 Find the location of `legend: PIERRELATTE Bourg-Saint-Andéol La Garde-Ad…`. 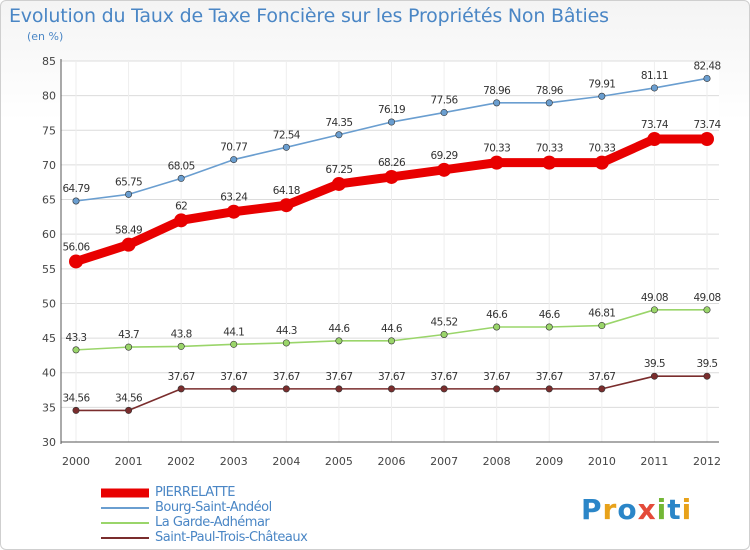

legend: PIERRELATTE Bourg-Saint-Andéol La Garde-Ad… is located at coordinates (261, 515).